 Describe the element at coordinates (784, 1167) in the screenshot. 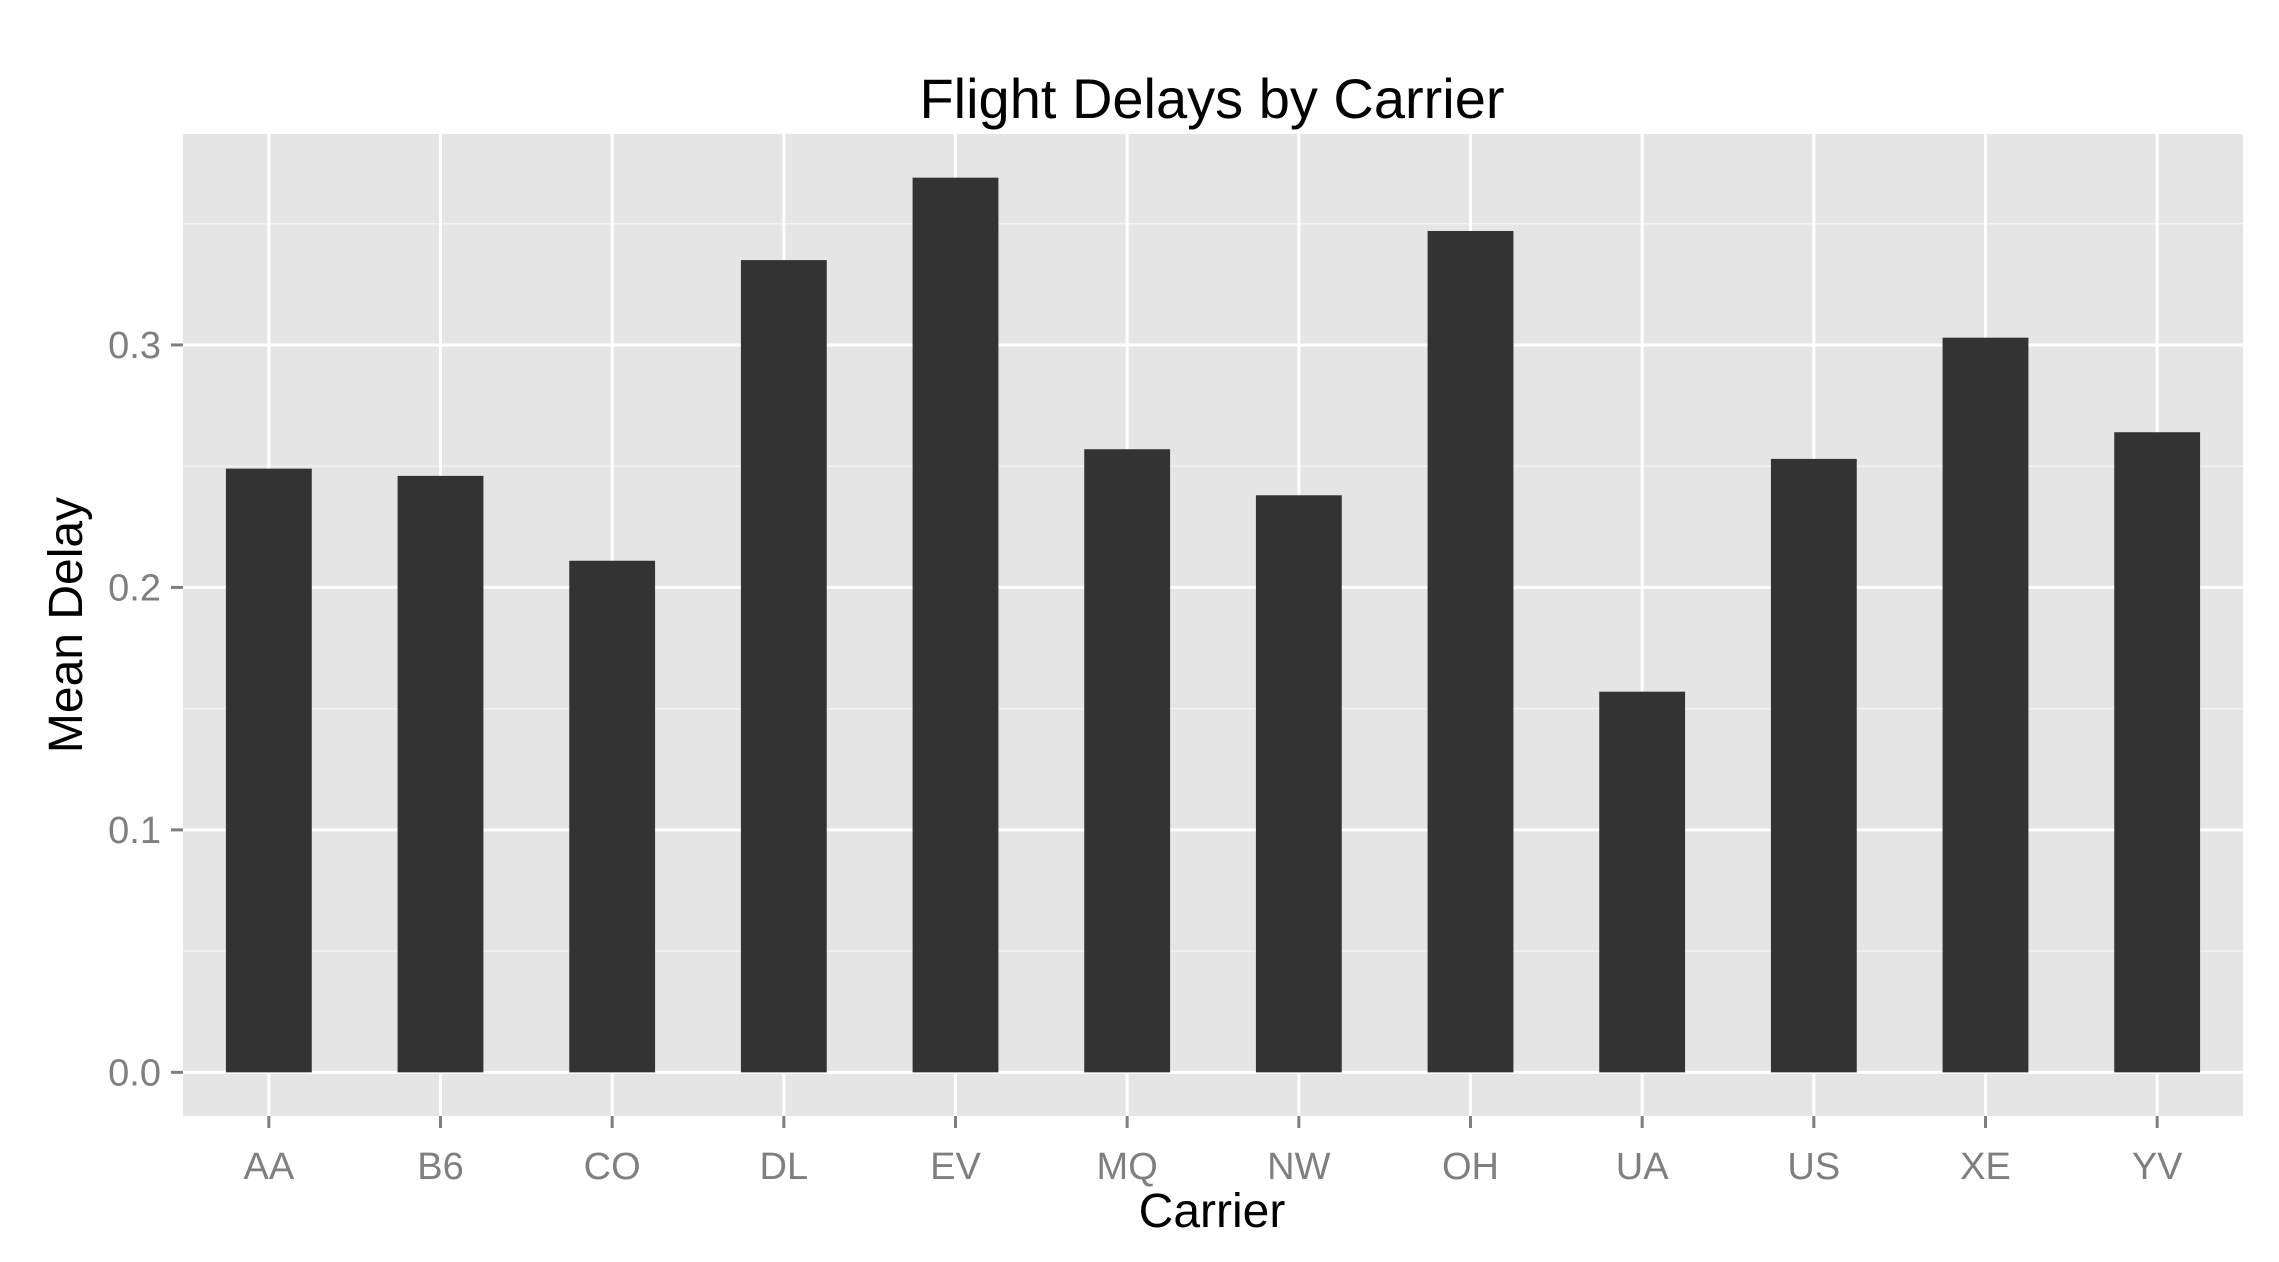

I see `x-tick-label: DL` at that location.